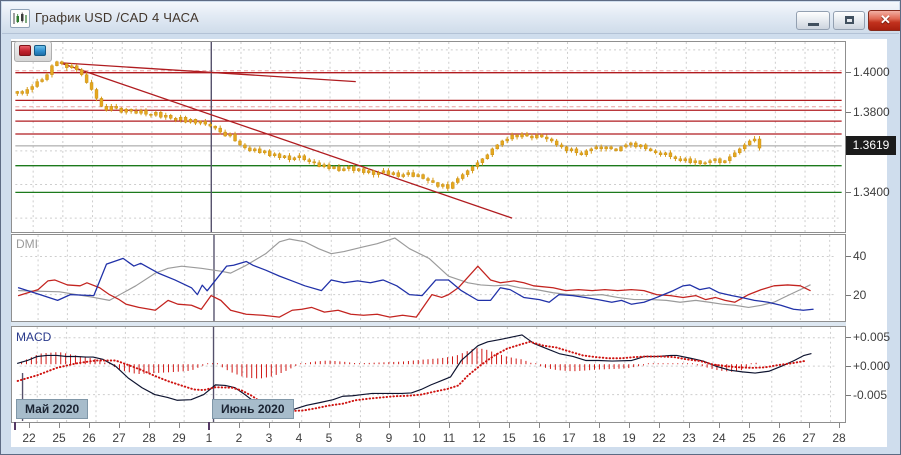 This screenshot has height=455, width=901. Describe the element at coordinates (25, 50) in the screenshot. I see `red-marker-button` at that location.